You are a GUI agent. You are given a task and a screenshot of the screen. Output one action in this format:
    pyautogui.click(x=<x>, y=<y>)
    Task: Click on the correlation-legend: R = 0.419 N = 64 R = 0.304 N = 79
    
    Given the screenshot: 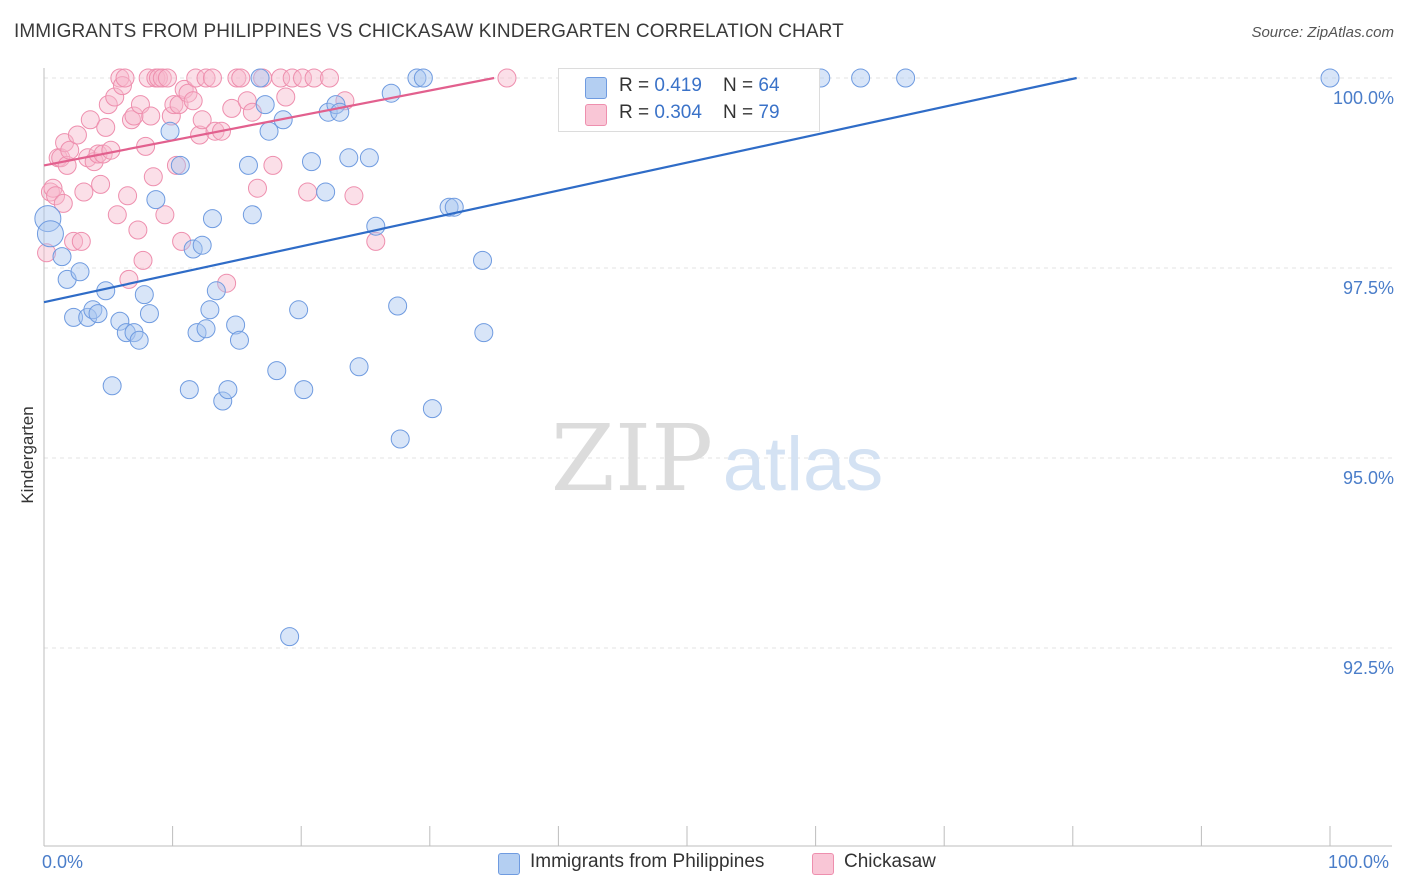 What is the action you would take?
    pyautogui.click(x=689, y=100)
    